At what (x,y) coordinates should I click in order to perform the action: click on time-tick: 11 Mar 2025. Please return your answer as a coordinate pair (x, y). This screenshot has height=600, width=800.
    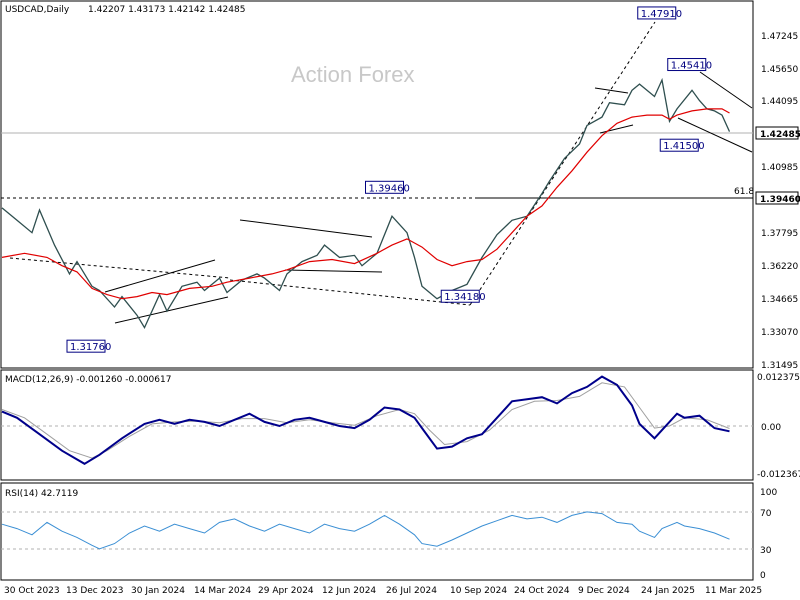
    Looking at the image, I should click on (733, 591).